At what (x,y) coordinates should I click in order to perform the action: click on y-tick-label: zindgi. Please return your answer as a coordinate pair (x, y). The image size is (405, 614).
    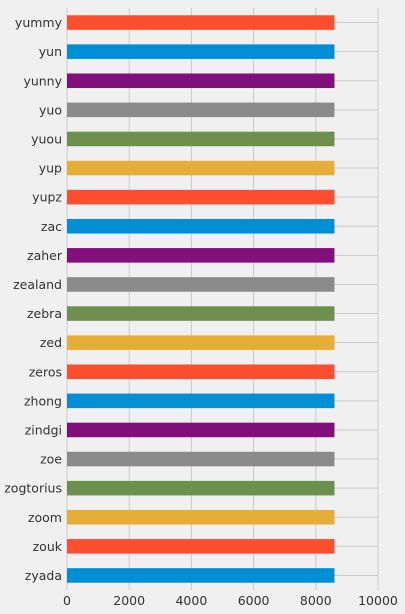
    Looking at the image, I should click on (43, 429).